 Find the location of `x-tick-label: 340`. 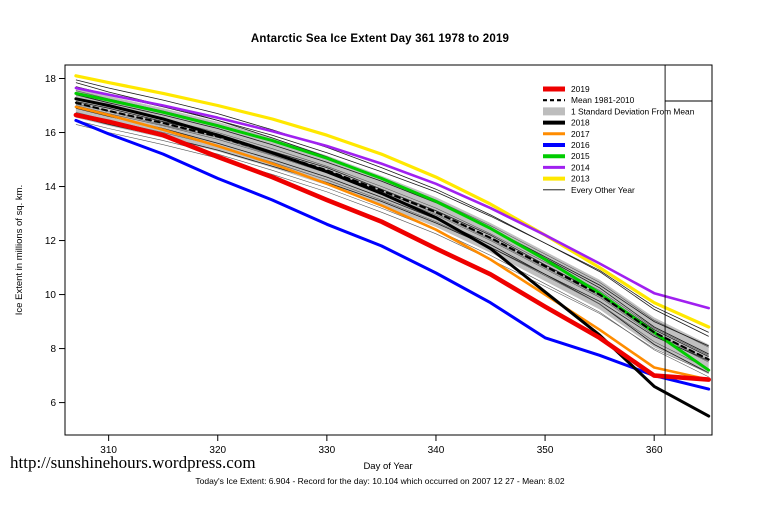

x-tick-label: 340 is located at coordinates (436, 450).